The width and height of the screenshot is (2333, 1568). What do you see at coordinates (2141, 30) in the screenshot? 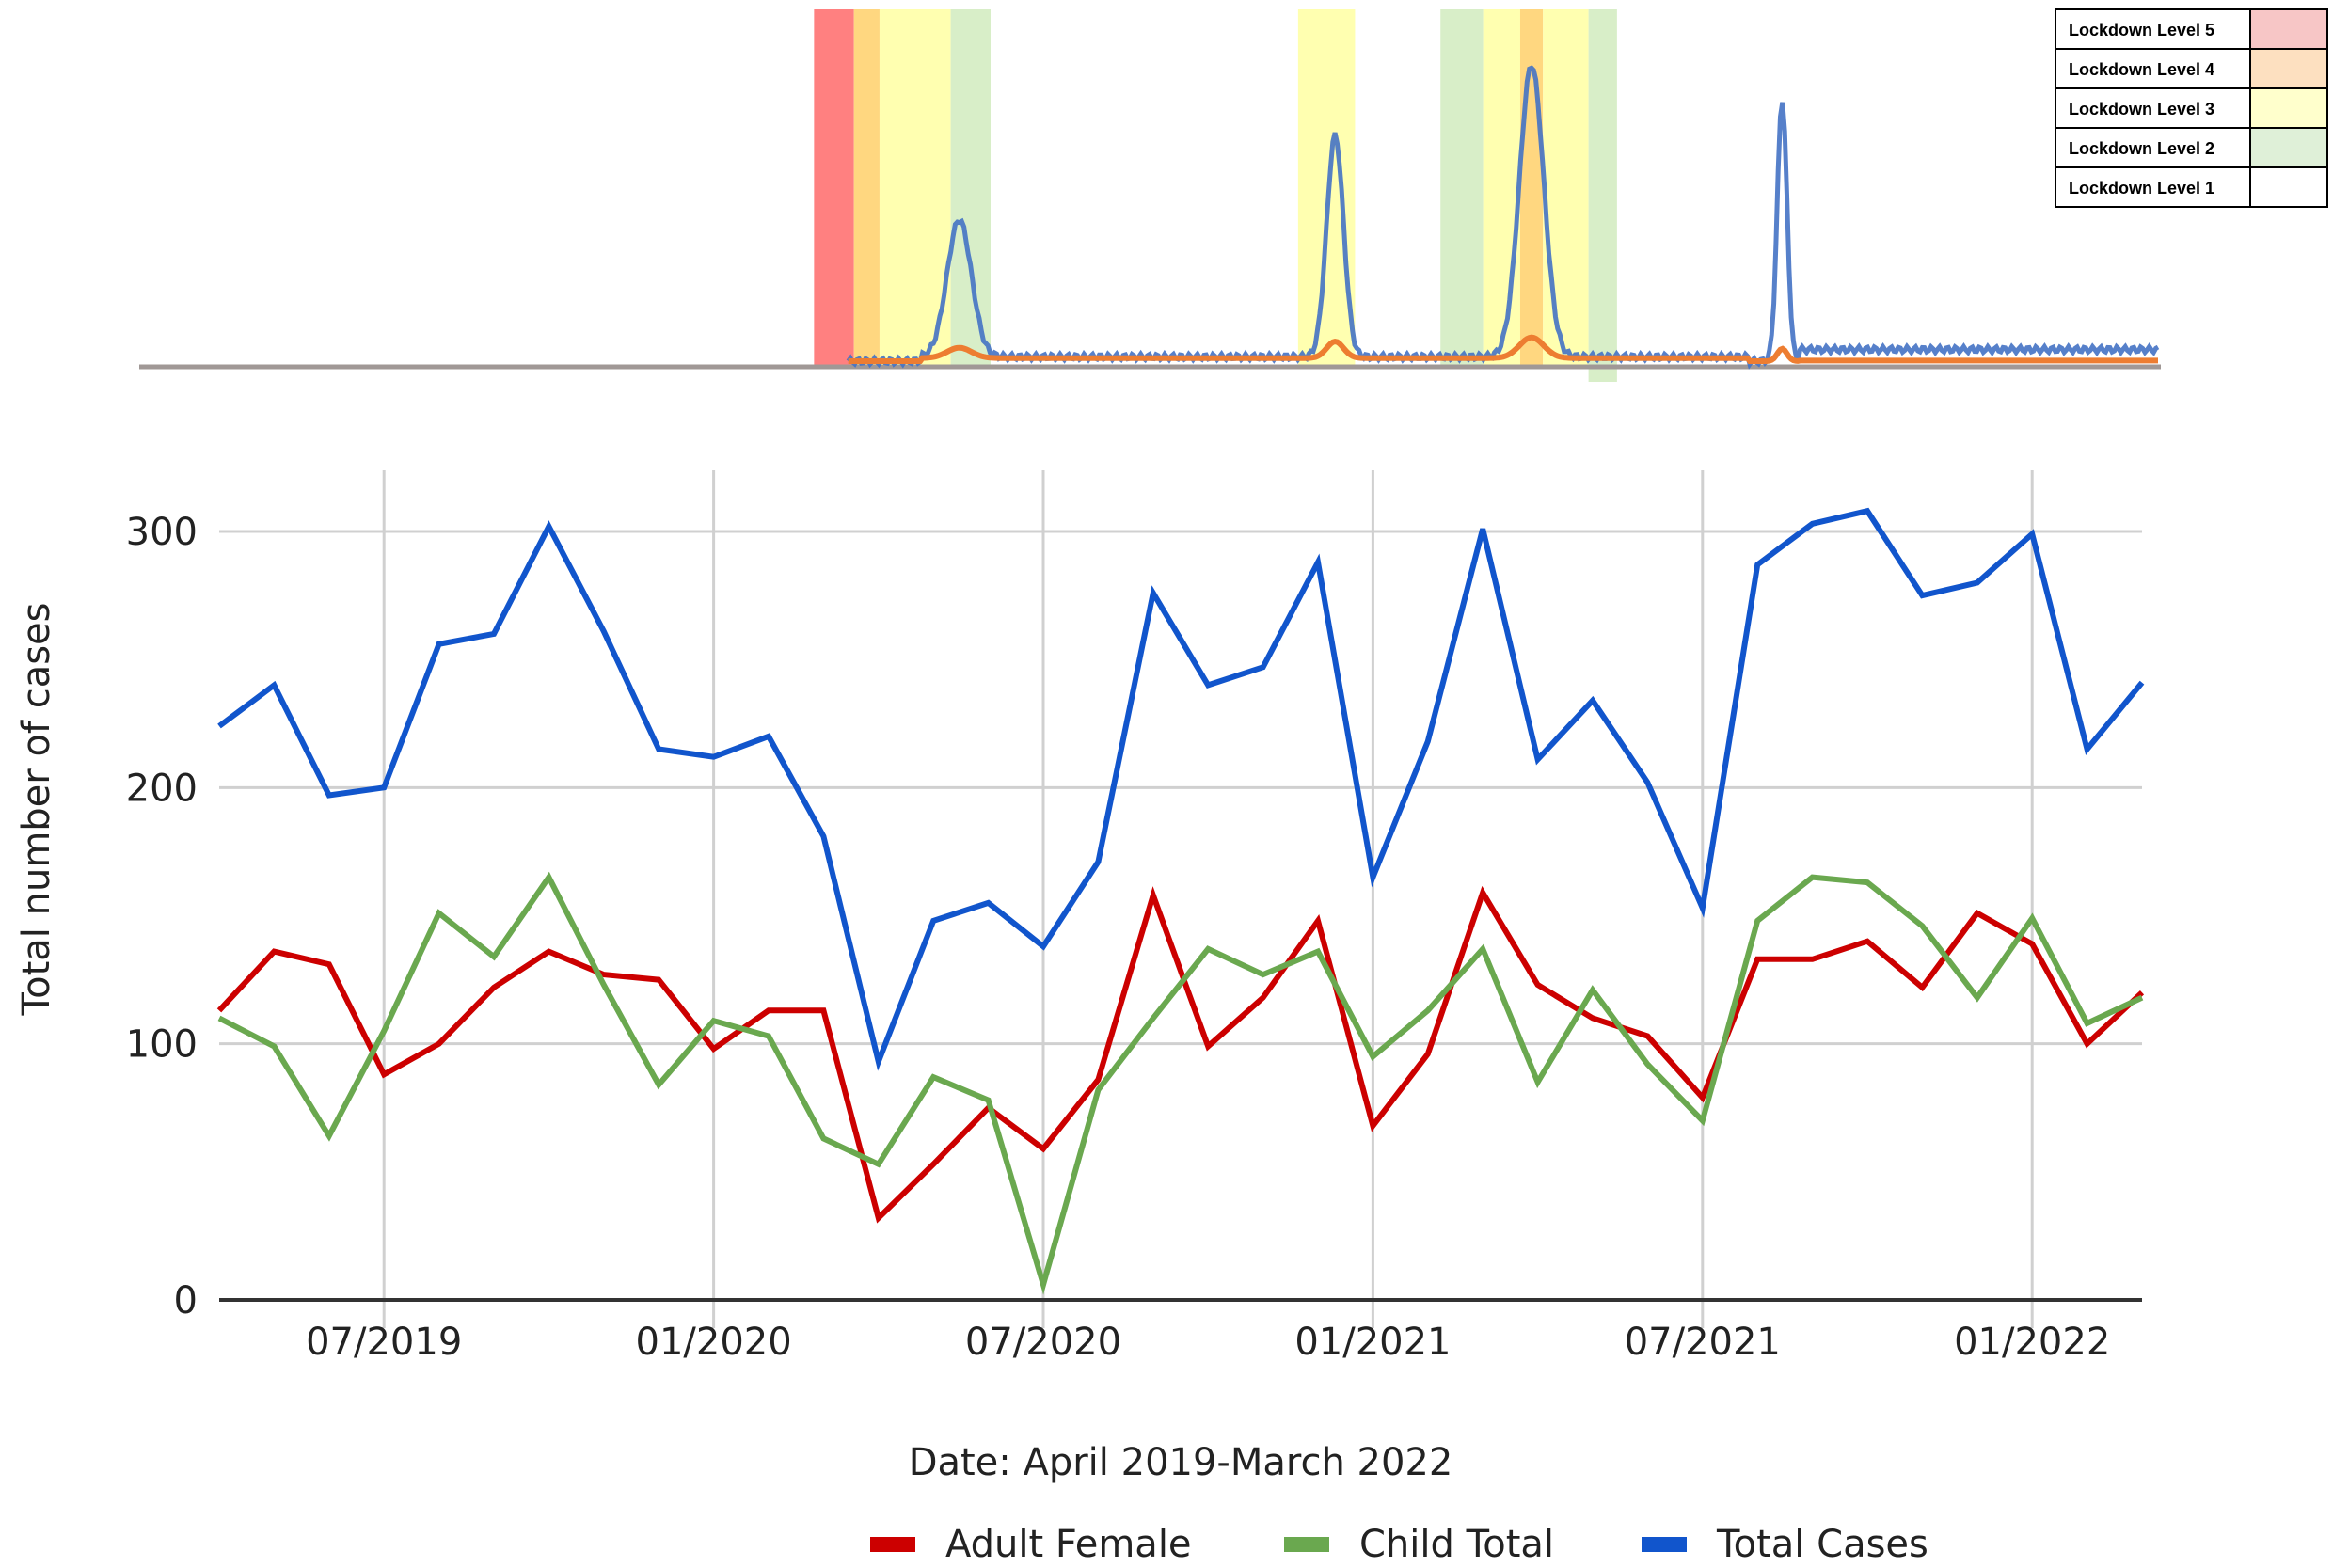
I see `lockdown-legend-label: Lockdown Level 5` at bounding box center [2141, 30].